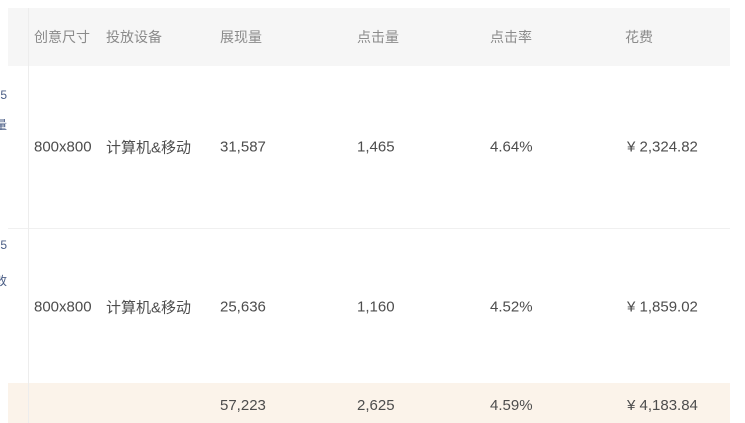 The width and height of the screenshot is (745, 423). What do you see at coordinates (378, 37) in the screenshot?
I see `column-header-clicks: 点击量` at bounding box center [378, 37].